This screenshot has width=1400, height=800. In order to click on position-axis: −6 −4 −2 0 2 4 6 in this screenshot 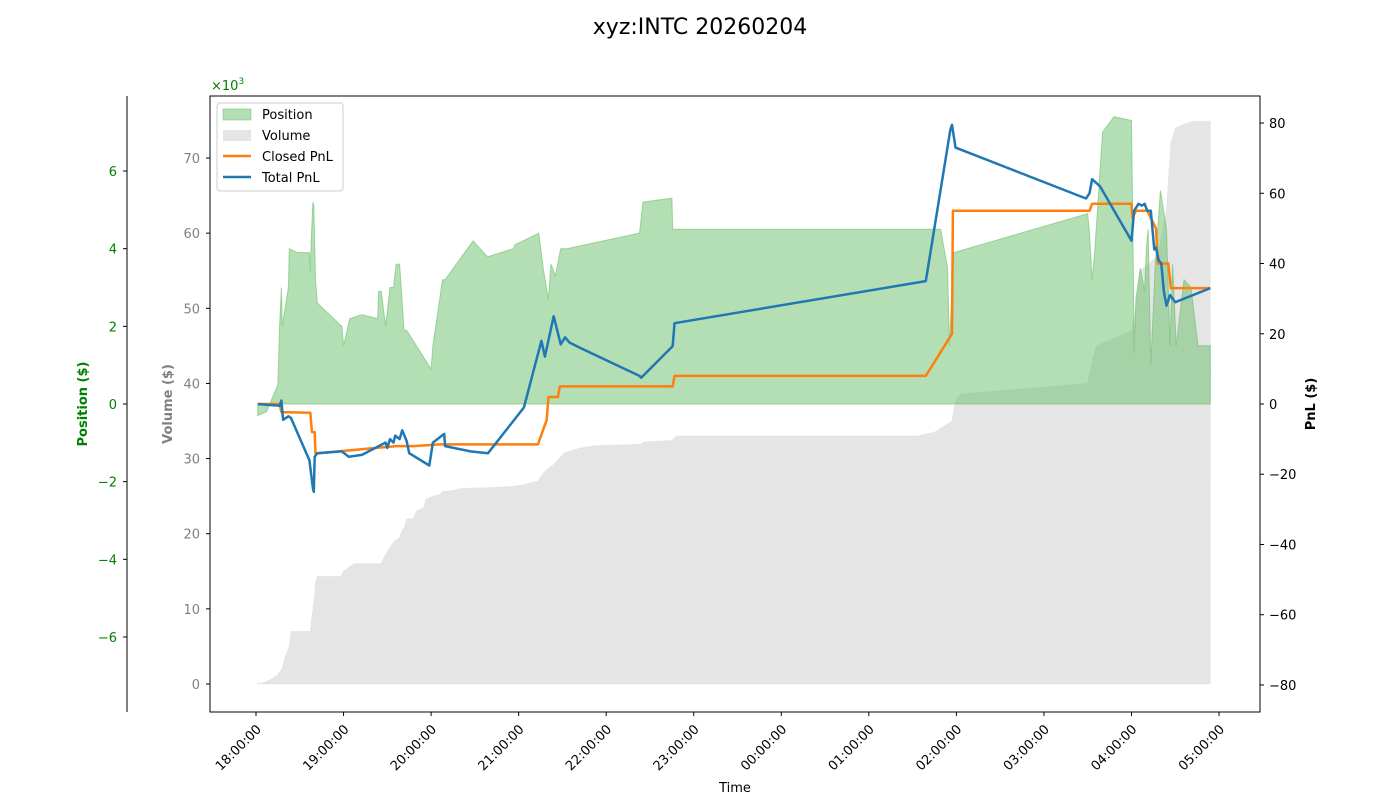, I will do `click(113, 404)`.